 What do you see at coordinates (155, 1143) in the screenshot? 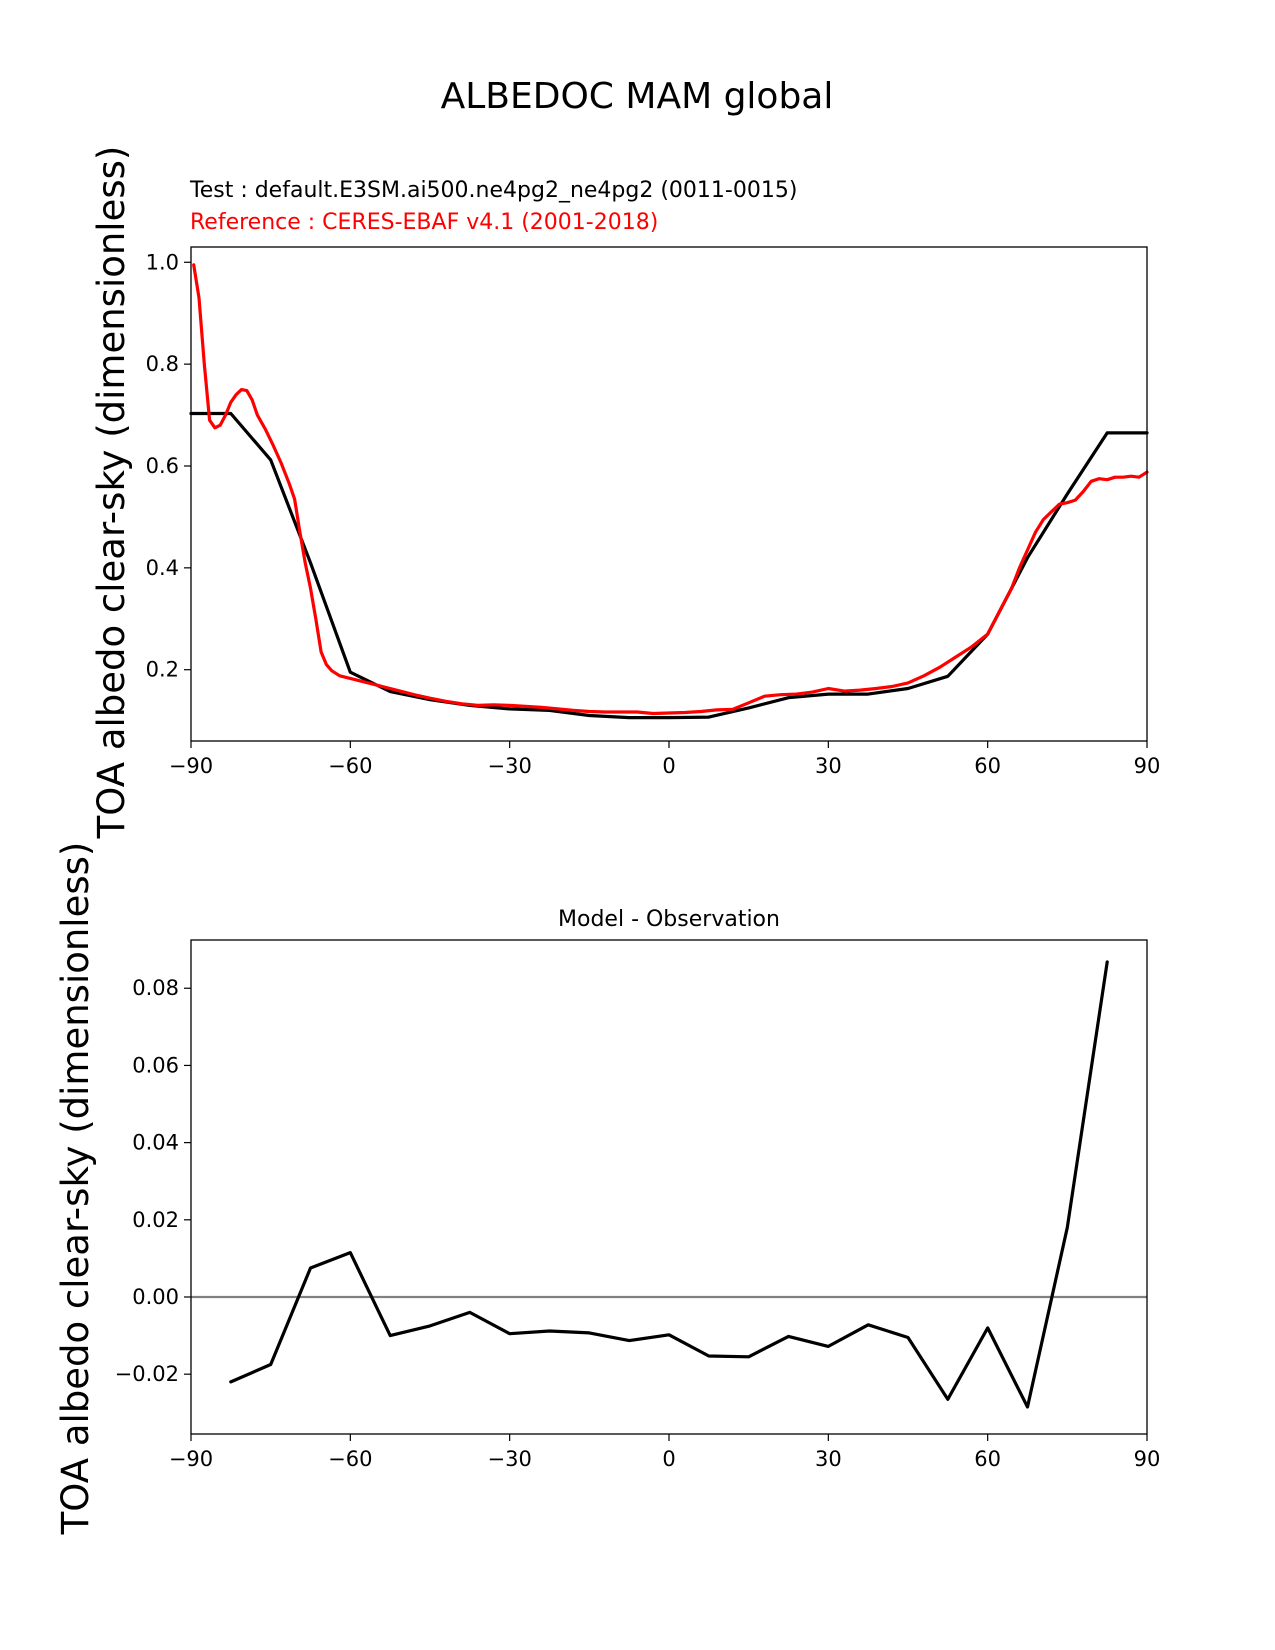
I see `y-tick-label: 0.04` at bounding box center [155, 1143].